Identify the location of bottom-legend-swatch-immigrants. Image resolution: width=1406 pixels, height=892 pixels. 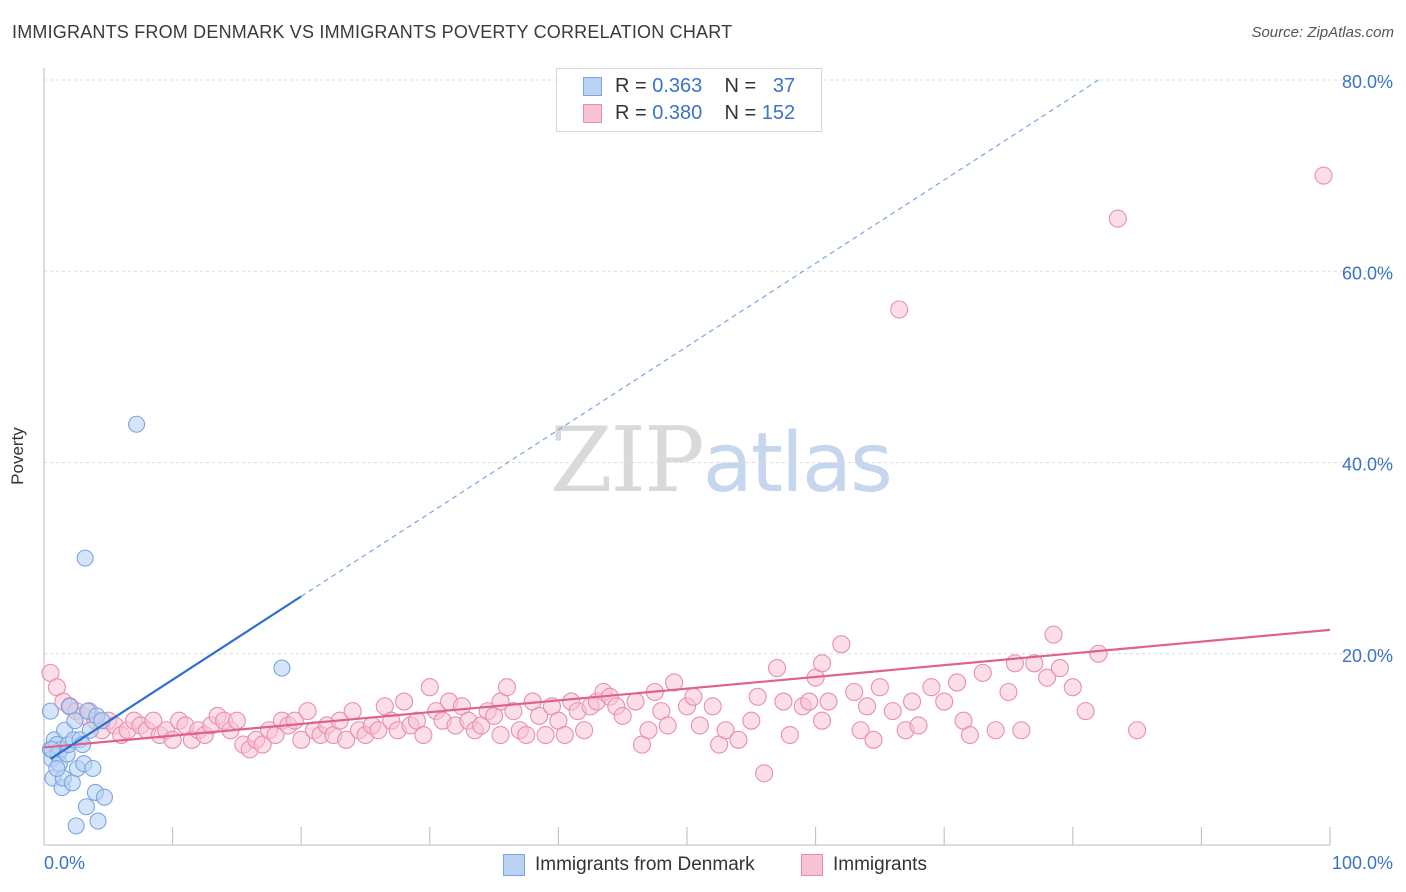
(812, 865).